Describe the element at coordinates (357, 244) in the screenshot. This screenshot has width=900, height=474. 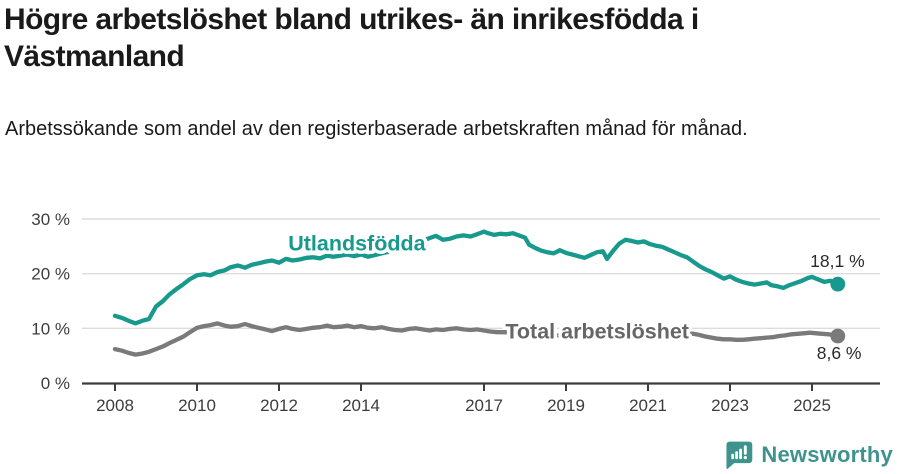
I see `series-label: Utlandsfödda` at that location.